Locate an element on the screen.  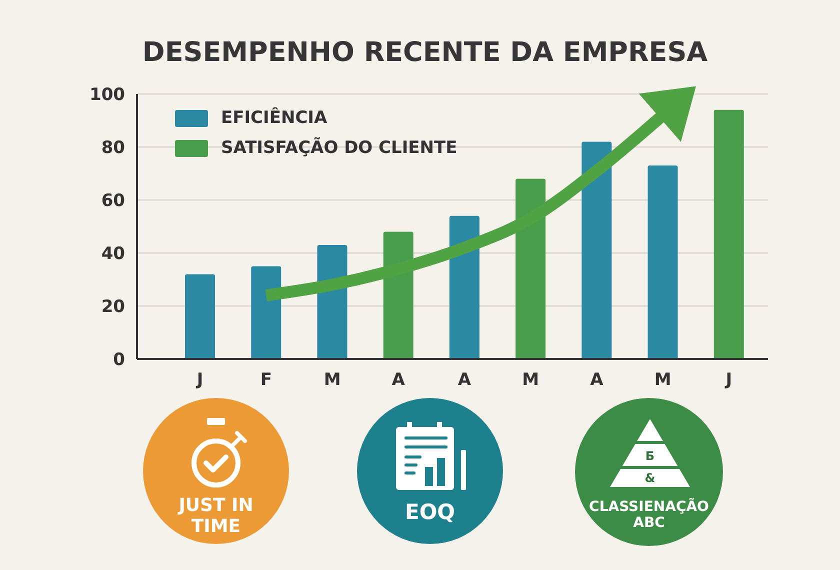
y-tick-label: 0 is located at coordinates (119, 360).